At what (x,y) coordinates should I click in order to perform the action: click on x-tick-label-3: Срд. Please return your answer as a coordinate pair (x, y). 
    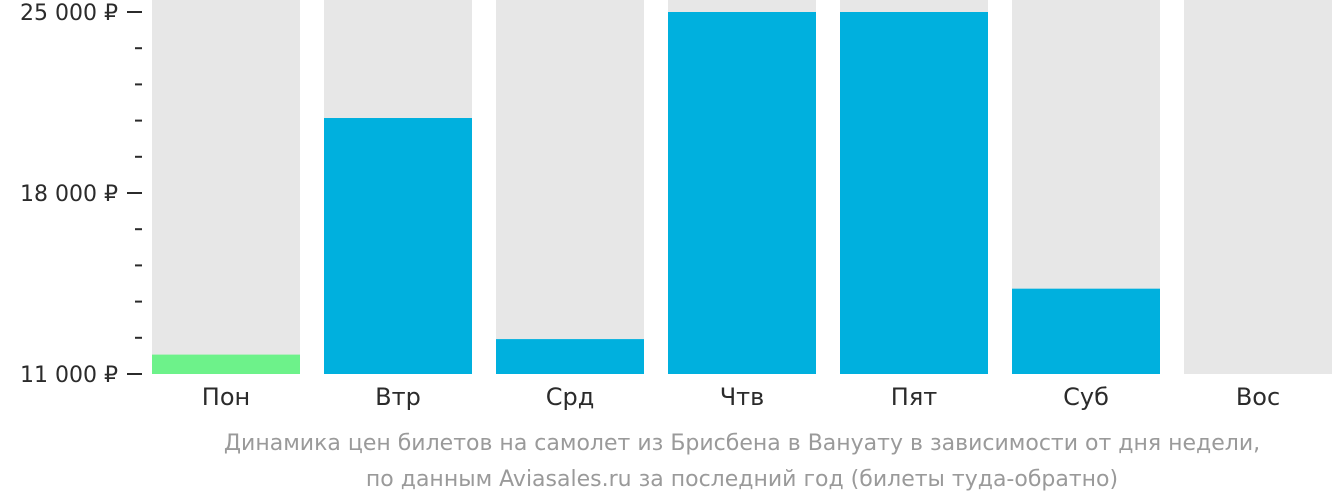
    Looking at the image, I should click on (570, 397).